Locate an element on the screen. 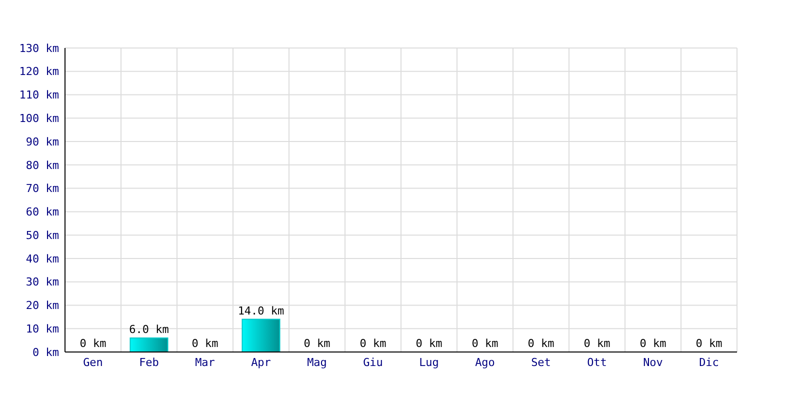 This screenshot has width=800, height=400. y-tick-label: 10 km is located at coordinates (43, 329).